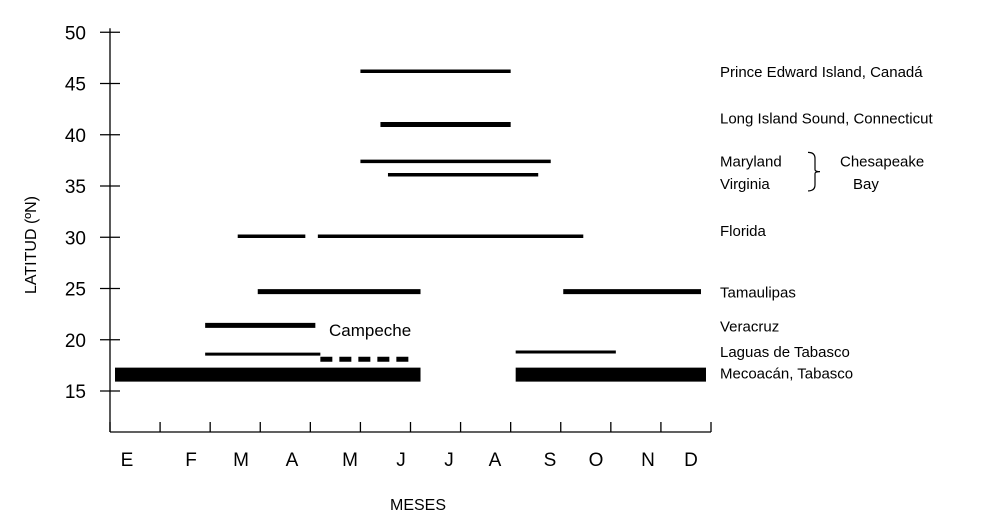 This screenshot has height=516, width=990. What do you see at coordinates (418, 505) in the screenshot?
I see `x-axis-title: MESES` at bounding box center [418, 505].